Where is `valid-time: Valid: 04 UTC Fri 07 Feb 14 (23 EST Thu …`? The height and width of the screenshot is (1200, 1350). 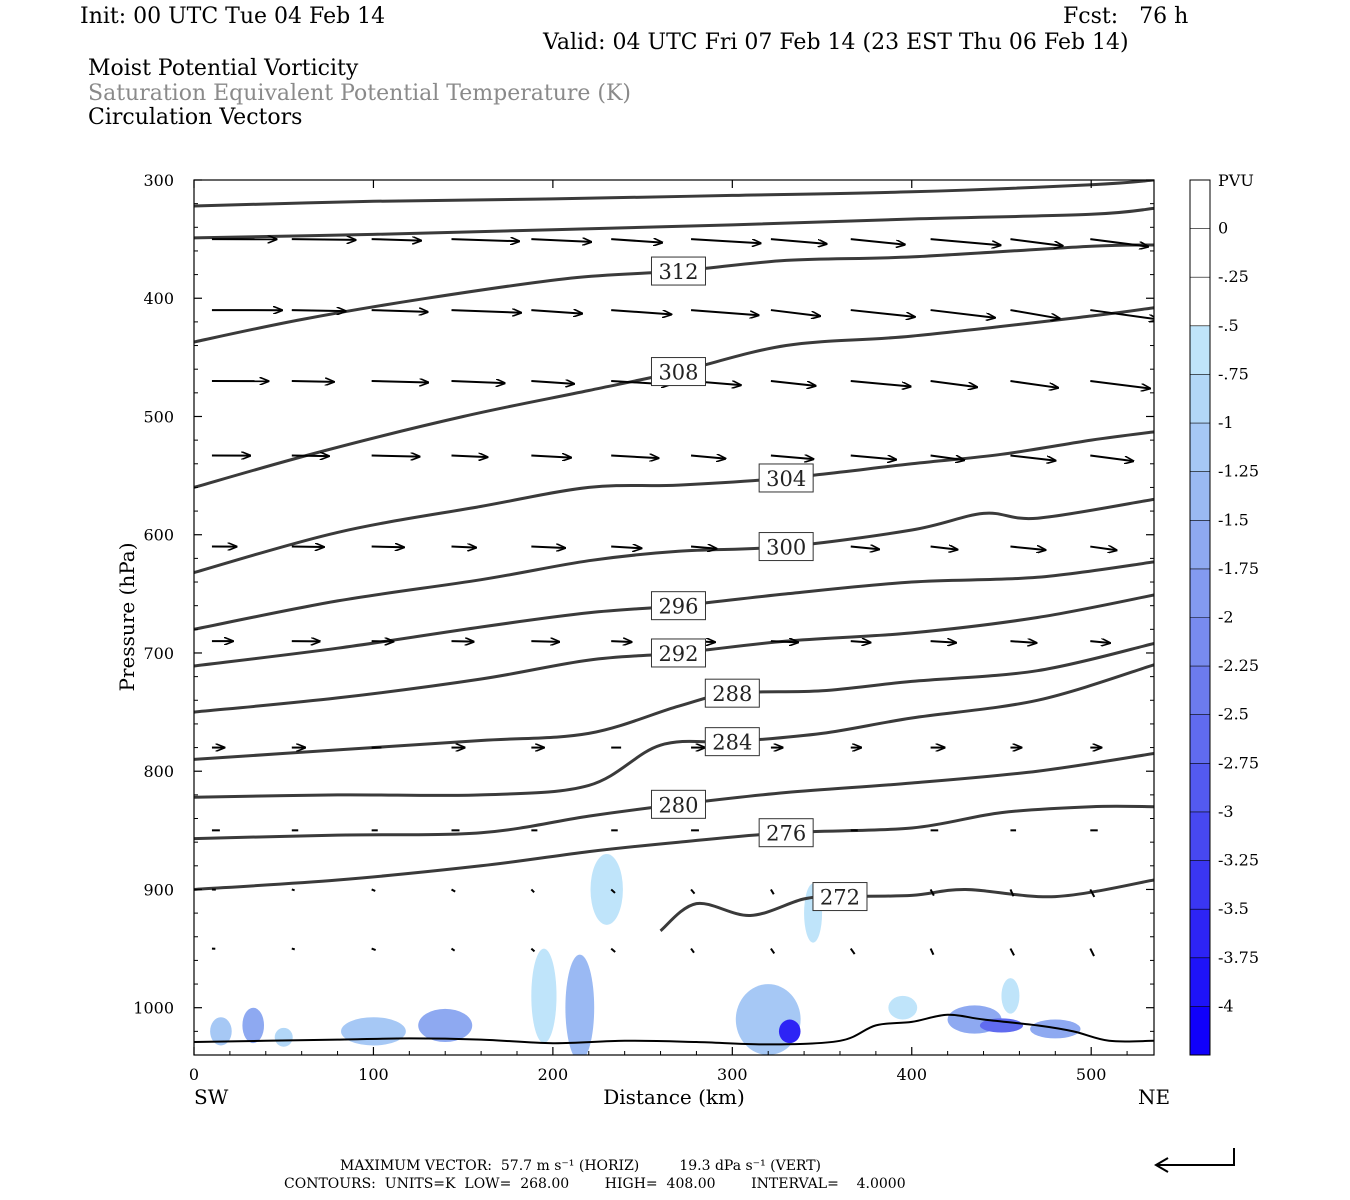
valid-time: Valid: 04 UTC Fri 07 Feb 14 (23 EST Thu … is located at coordinates (836, 42).